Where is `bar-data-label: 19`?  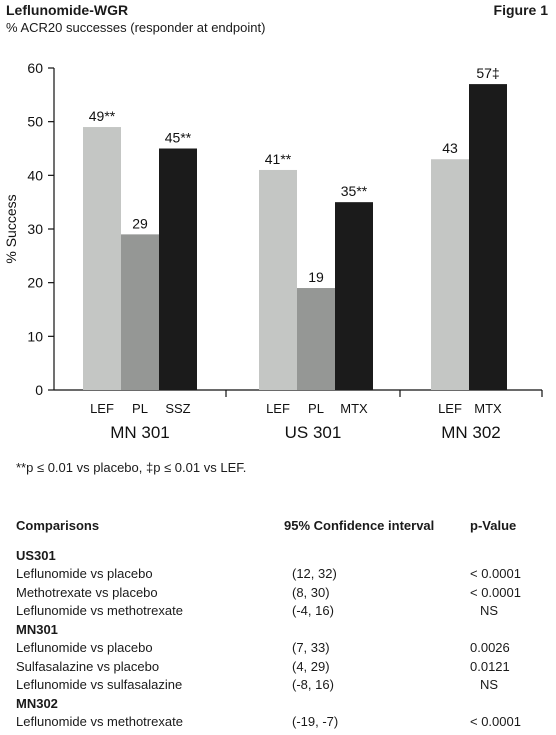 bar-data-label: 19 is located at coordinates (316, 277).